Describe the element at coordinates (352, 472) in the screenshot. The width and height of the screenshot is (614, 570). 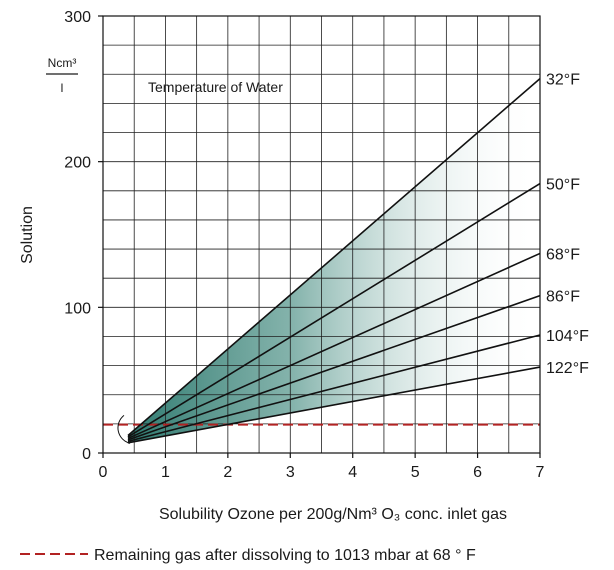
I see `x-tick-label: 4` at that location.